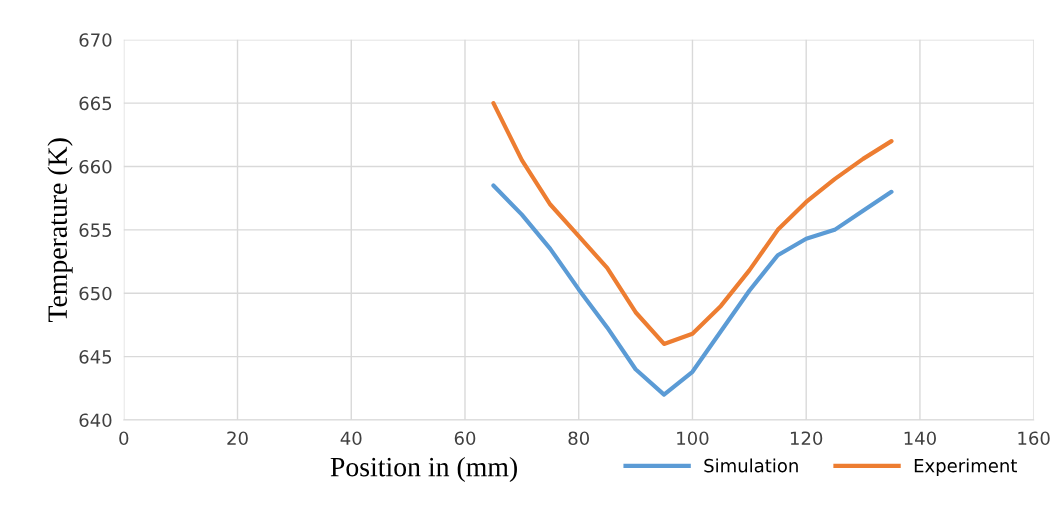 The height and width of the screenshot is (523, 1058). I want to click on y-tick-label: 645, so click(95, 357).